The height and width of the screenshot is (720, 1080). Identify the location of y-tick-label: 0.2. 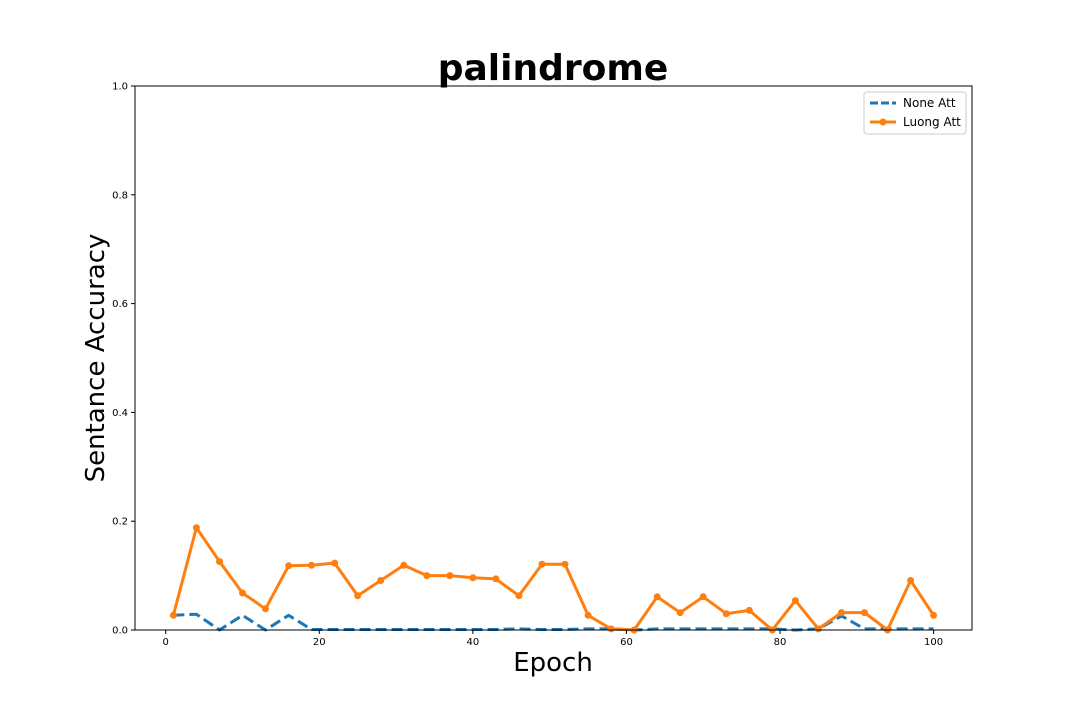
(120, 522).